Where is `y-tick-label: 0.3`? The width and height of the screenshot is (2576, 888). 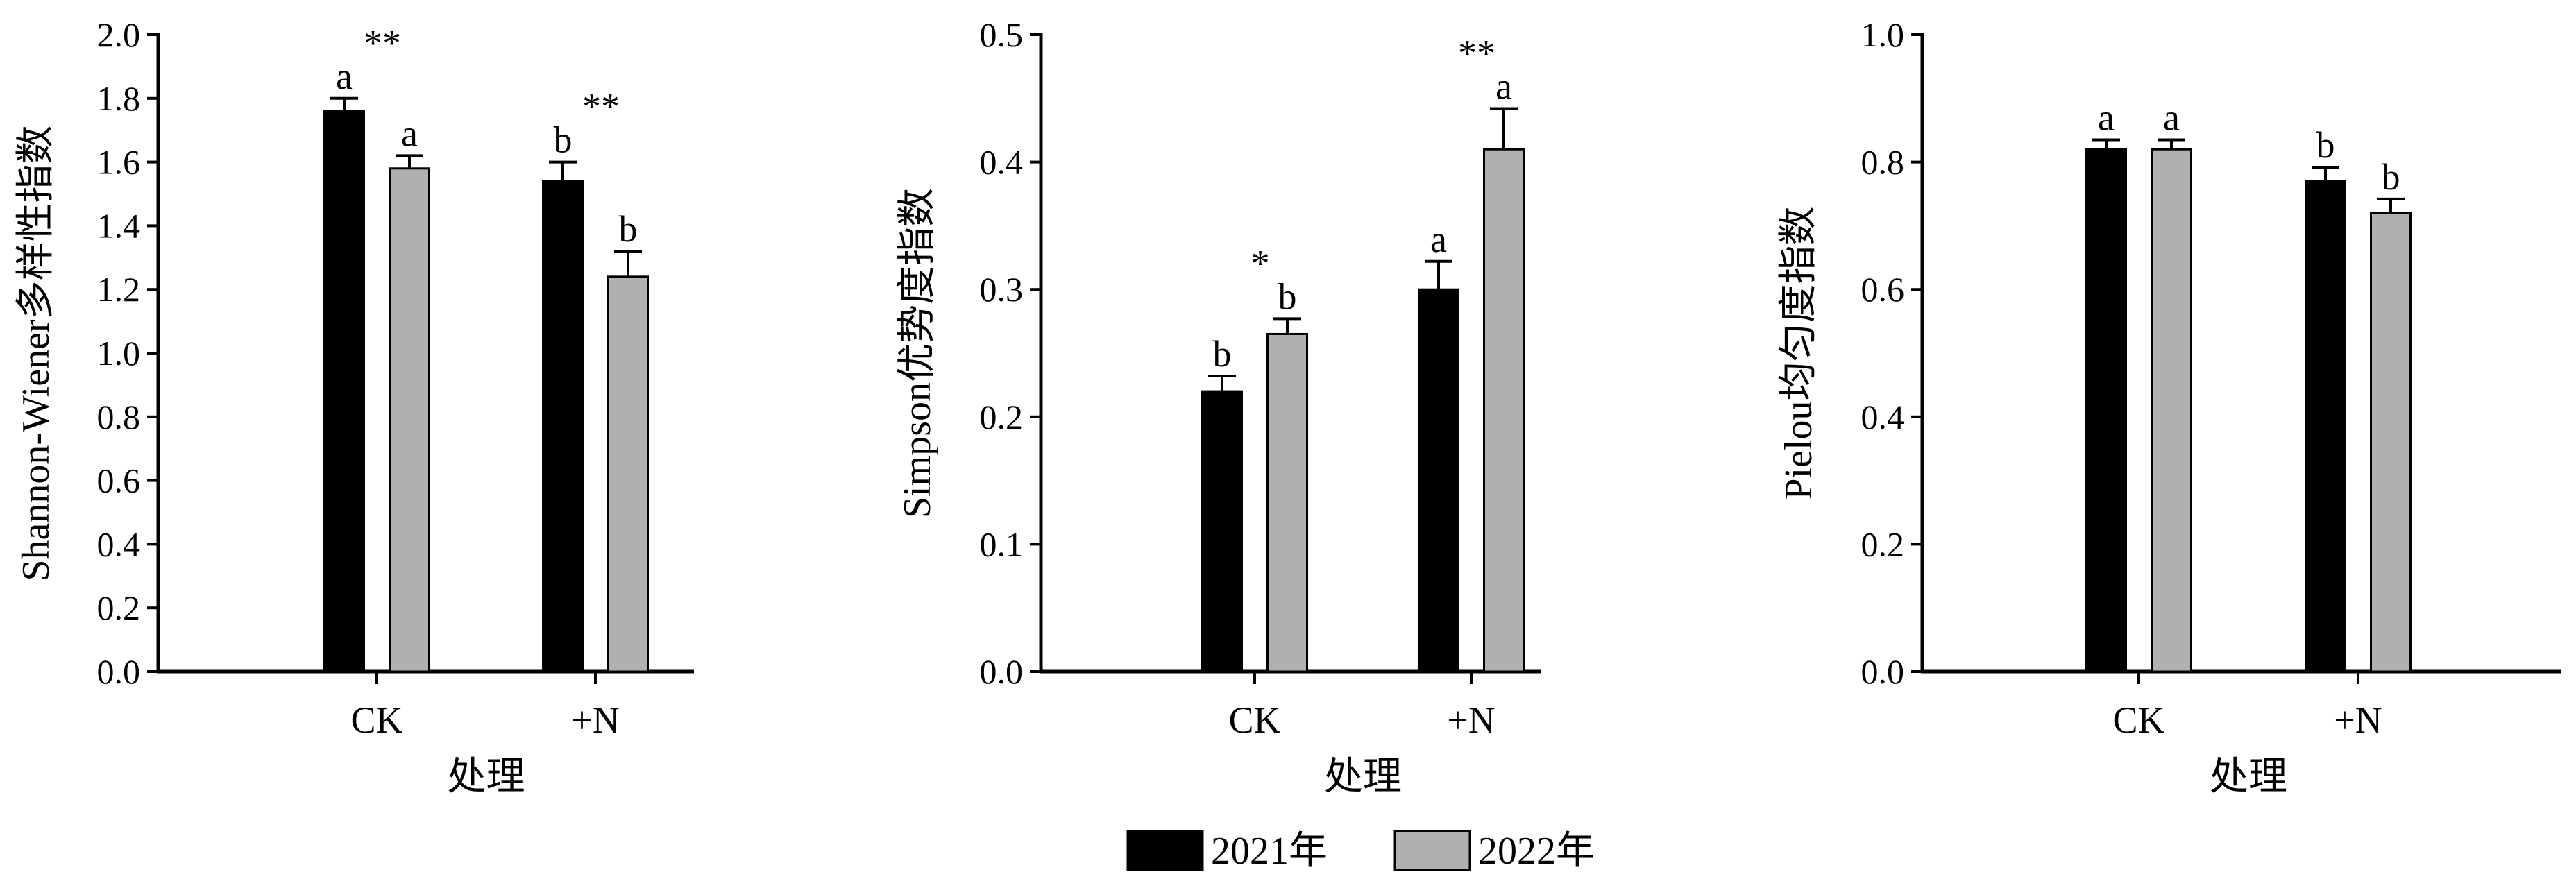
y-tick-label: 0.3 is located at coordinates (1002, 289).